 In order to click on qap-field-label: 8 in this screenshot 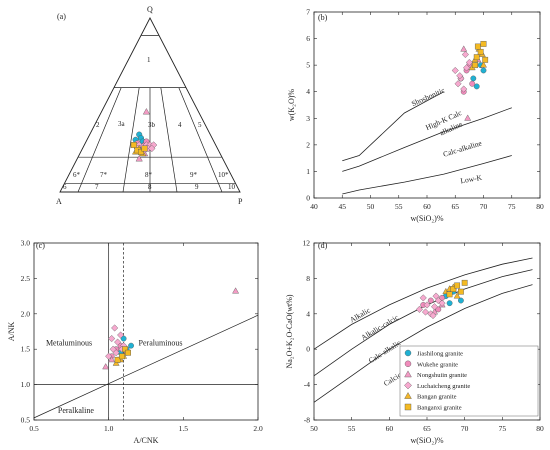, I will do `click(150, 187)`.